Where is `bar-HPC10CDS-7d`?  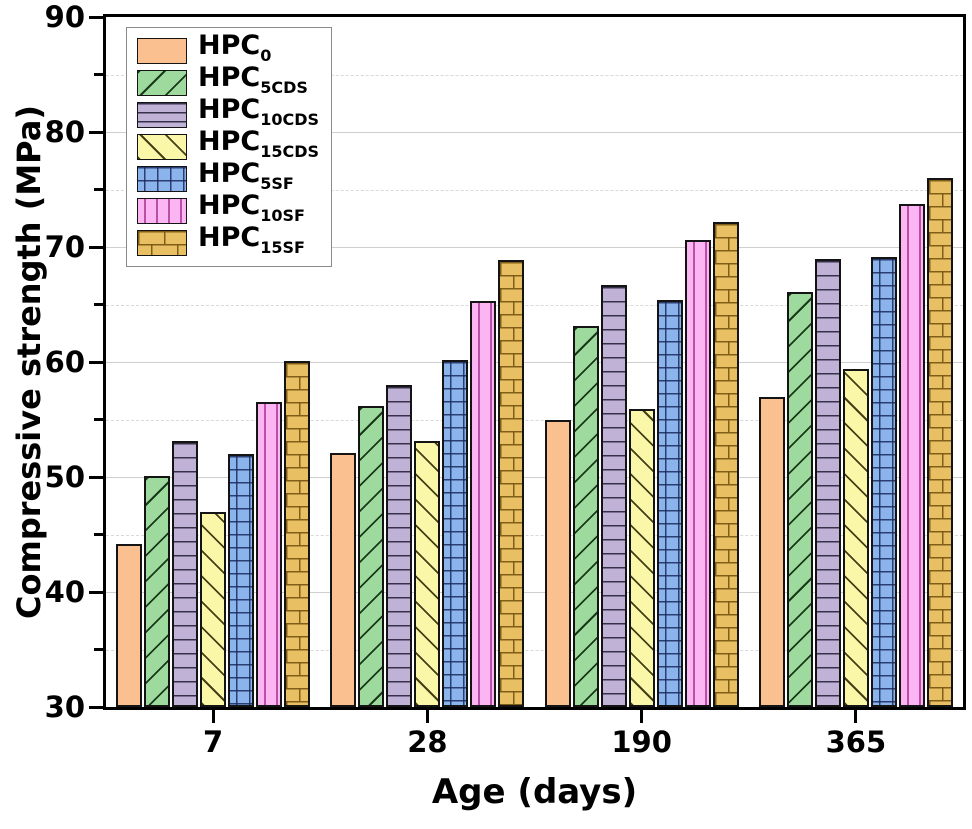
bar-HPC10CDS-7d is located at coordinates (185, 574).